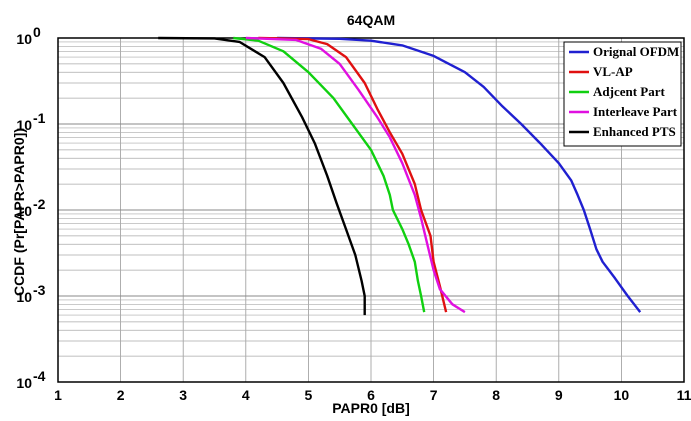 This screenshot has width=691, height=421. I want to click on legend-label: Interleave Part, so click(635, 111).